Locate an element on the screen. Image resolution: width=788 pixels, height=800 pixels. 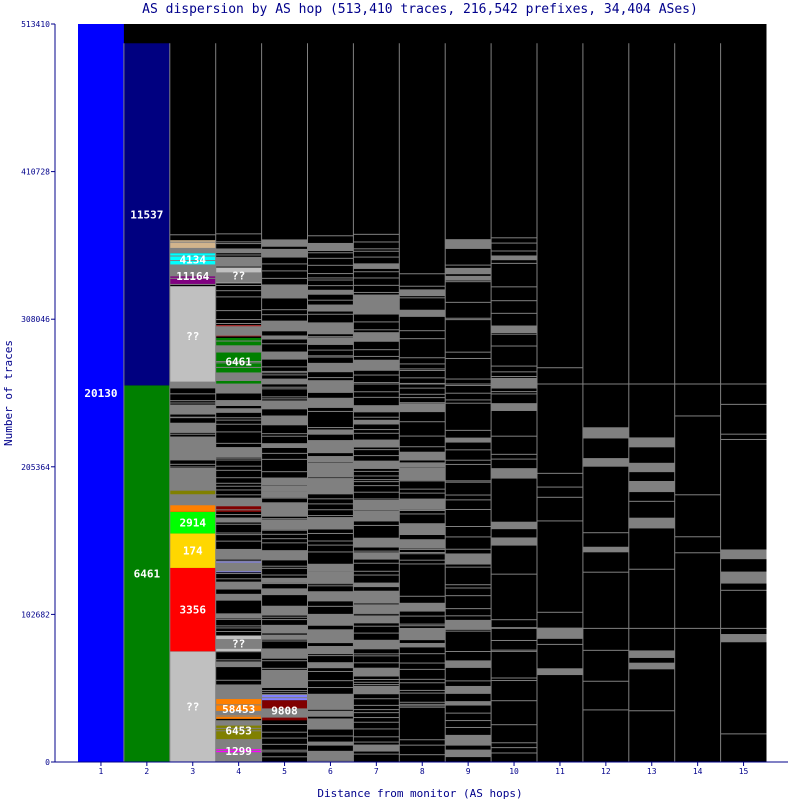
x-tick-label: 7 is located at coordinates (376, 771).